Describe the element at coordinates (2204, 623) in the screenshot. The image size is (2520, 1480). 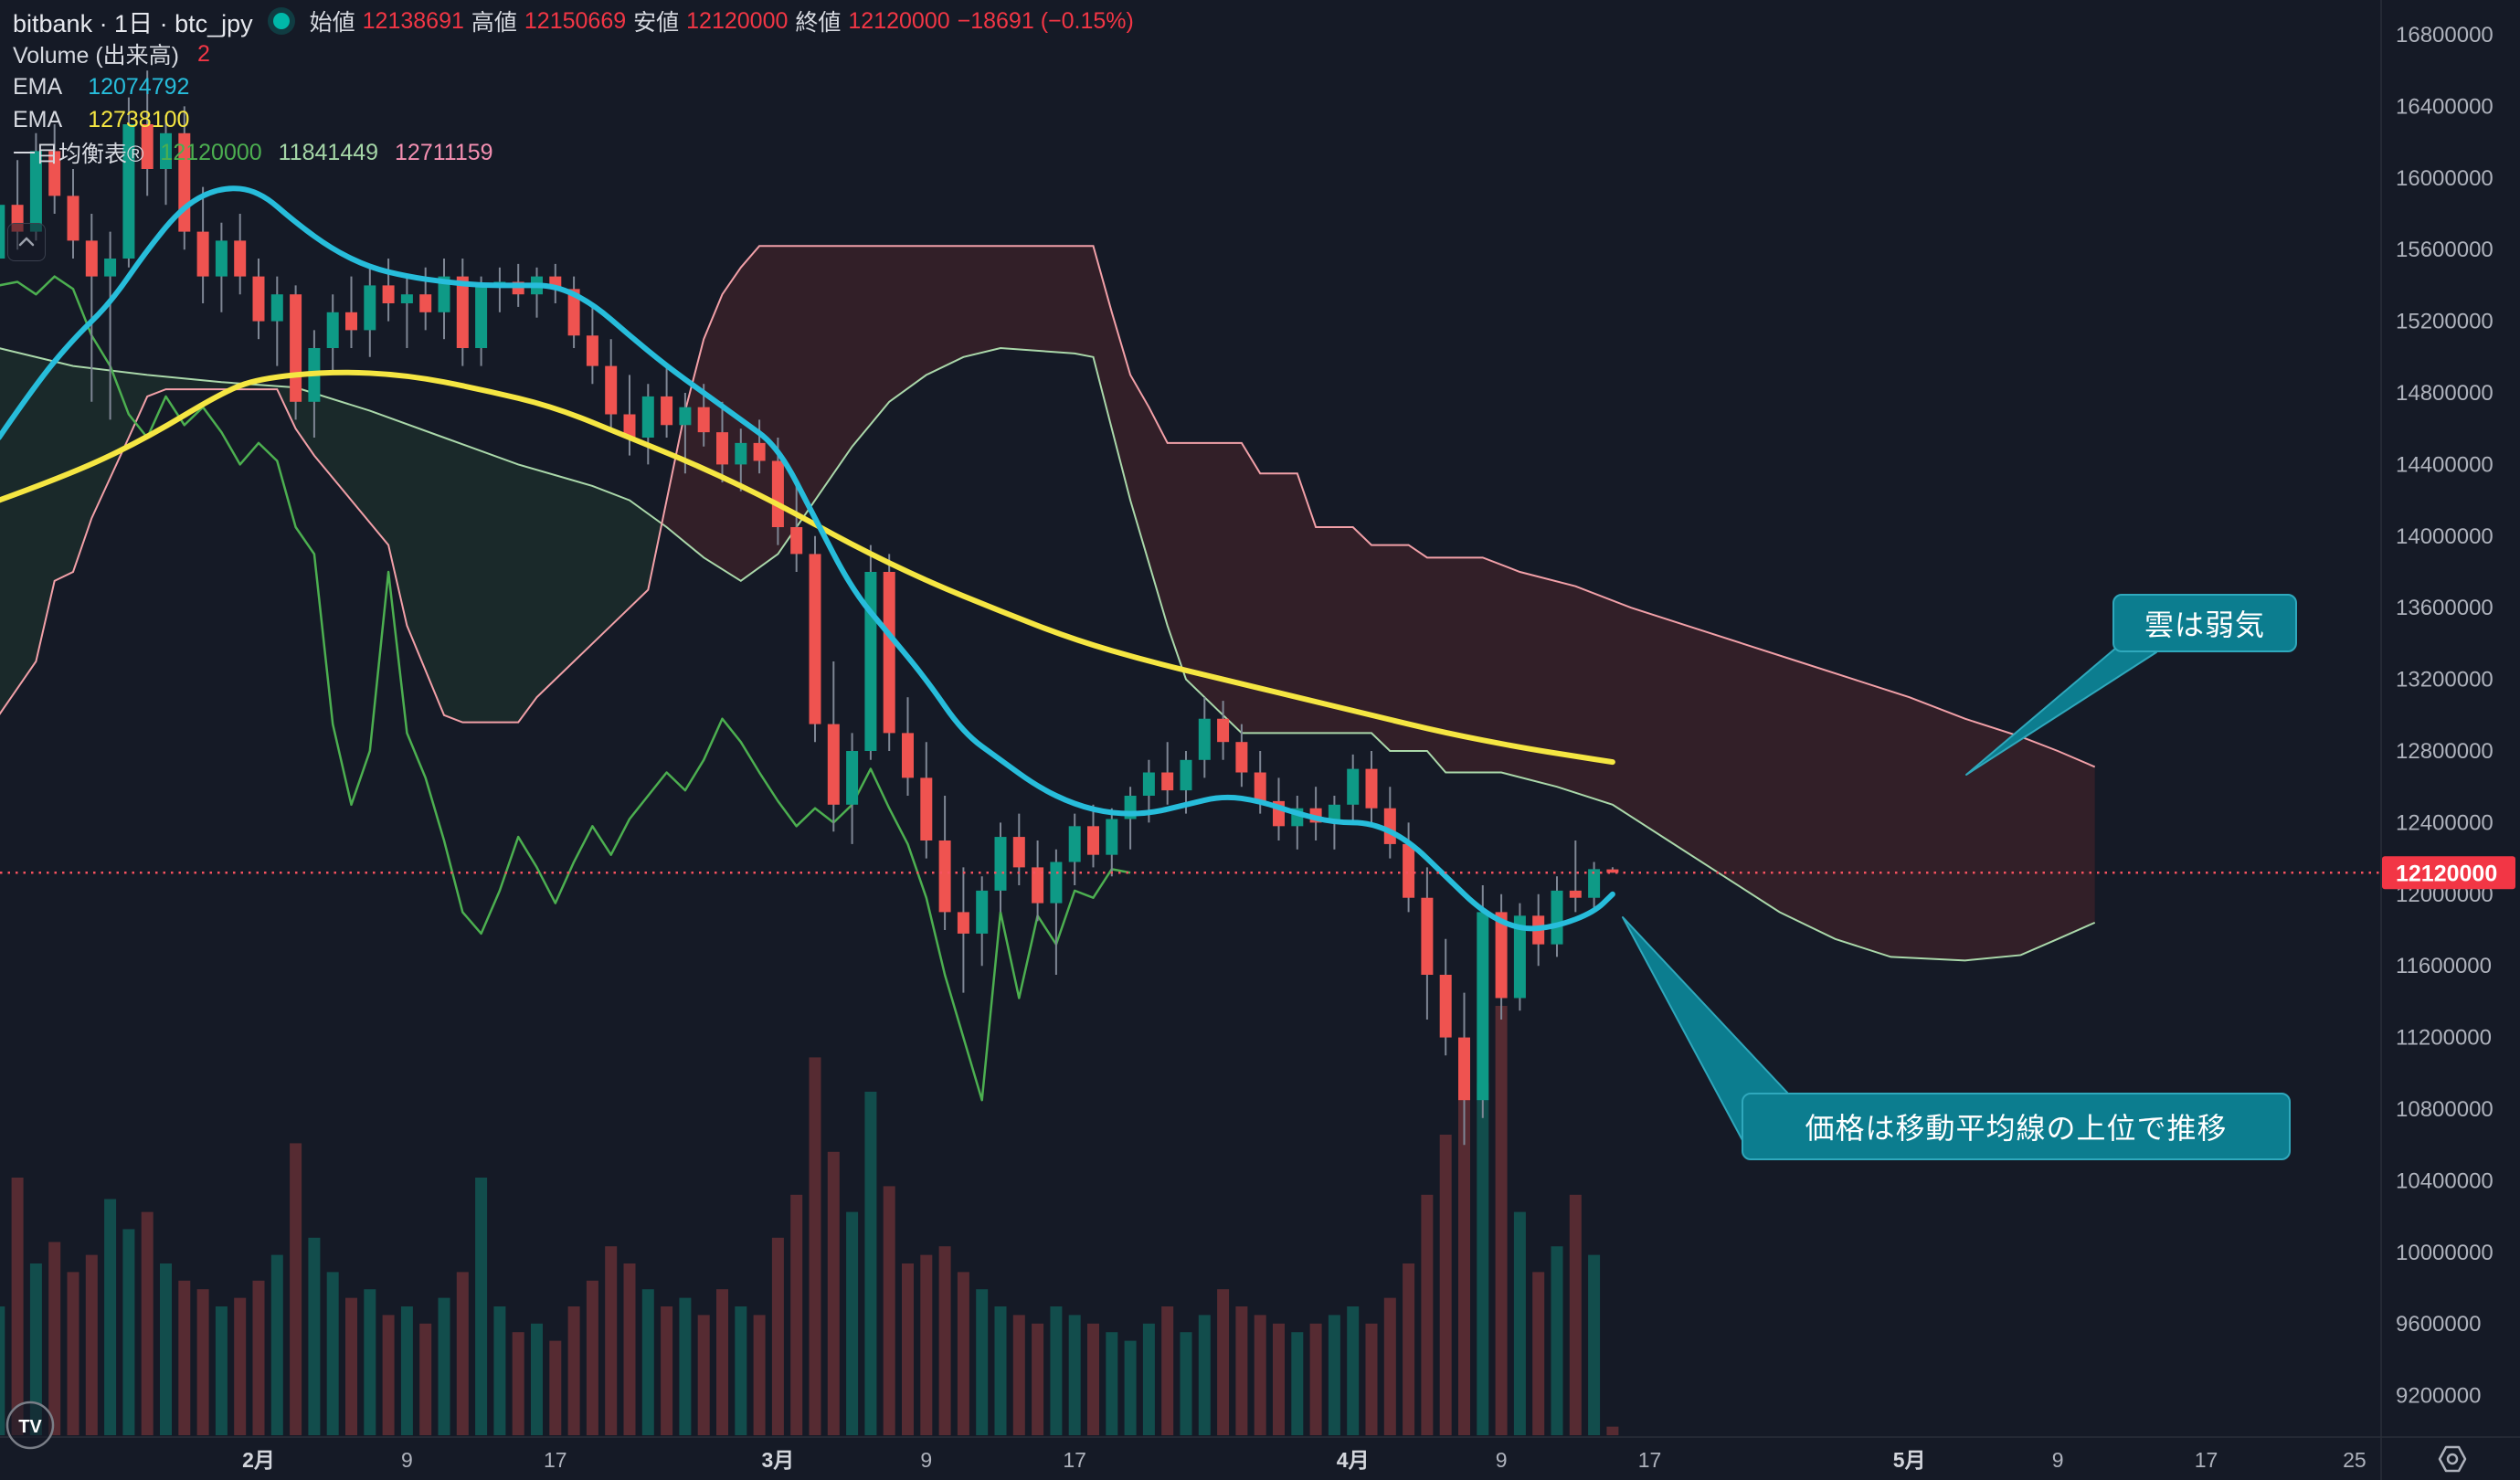
I see `annotation-cloud-bearish: 雲は弱気` at that location.